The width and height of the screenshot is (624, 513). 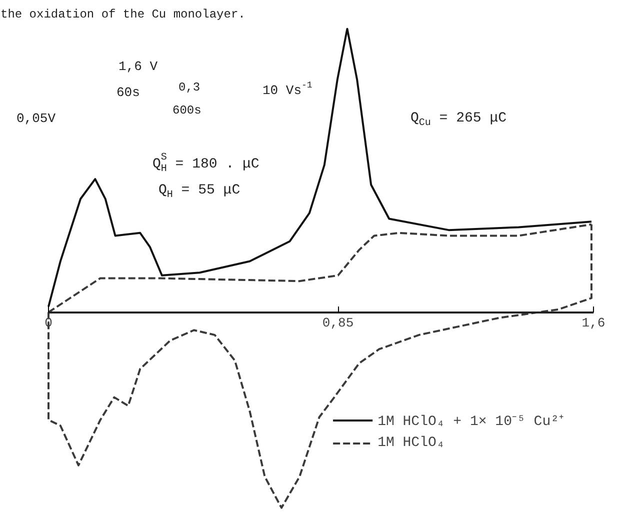 I want to click on annotation: 1,6 V, so click(x=138, y=66).